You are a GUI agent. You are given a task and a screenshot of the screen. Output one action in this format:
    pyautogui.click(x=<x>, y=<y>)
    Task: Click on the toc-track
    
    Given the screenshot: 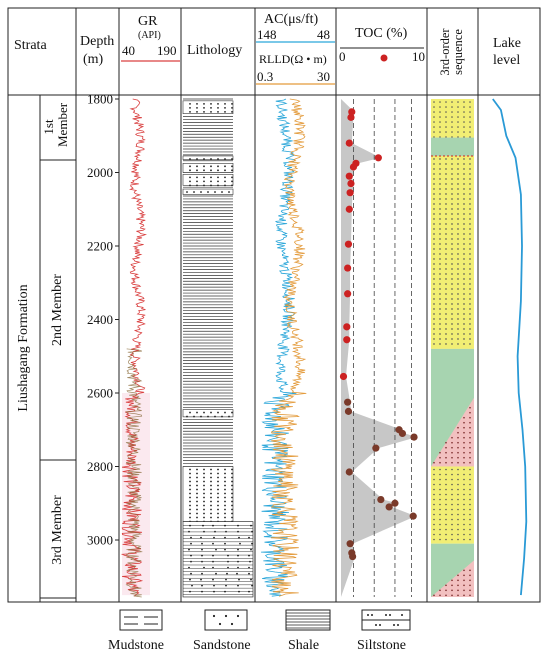 What is the action you would take?
    pyautogui.click(x=378, y=348)
    